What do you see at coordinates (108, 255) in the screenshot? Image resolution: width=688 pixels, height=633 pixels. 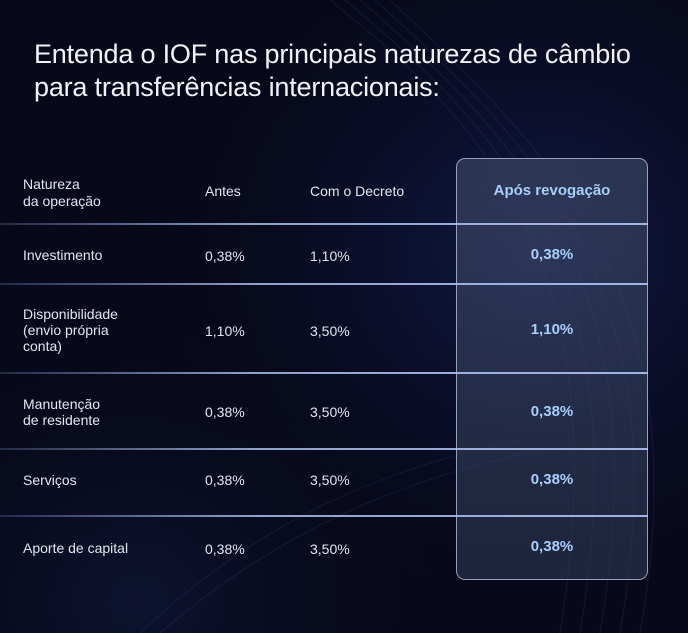 I see `row-natureza: Investimento` at bounding box center [108, 255].